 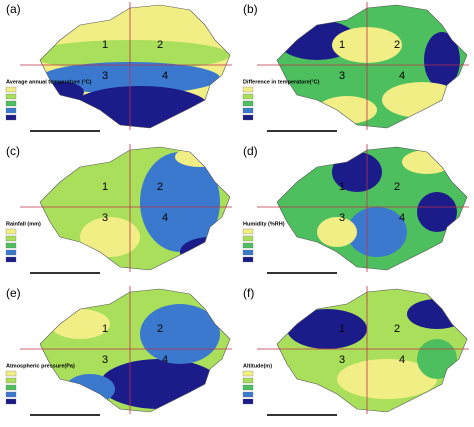 I want to click on map-panel: (f) 1 2 3 4 Altitude(m), so click(x=355, y=351).